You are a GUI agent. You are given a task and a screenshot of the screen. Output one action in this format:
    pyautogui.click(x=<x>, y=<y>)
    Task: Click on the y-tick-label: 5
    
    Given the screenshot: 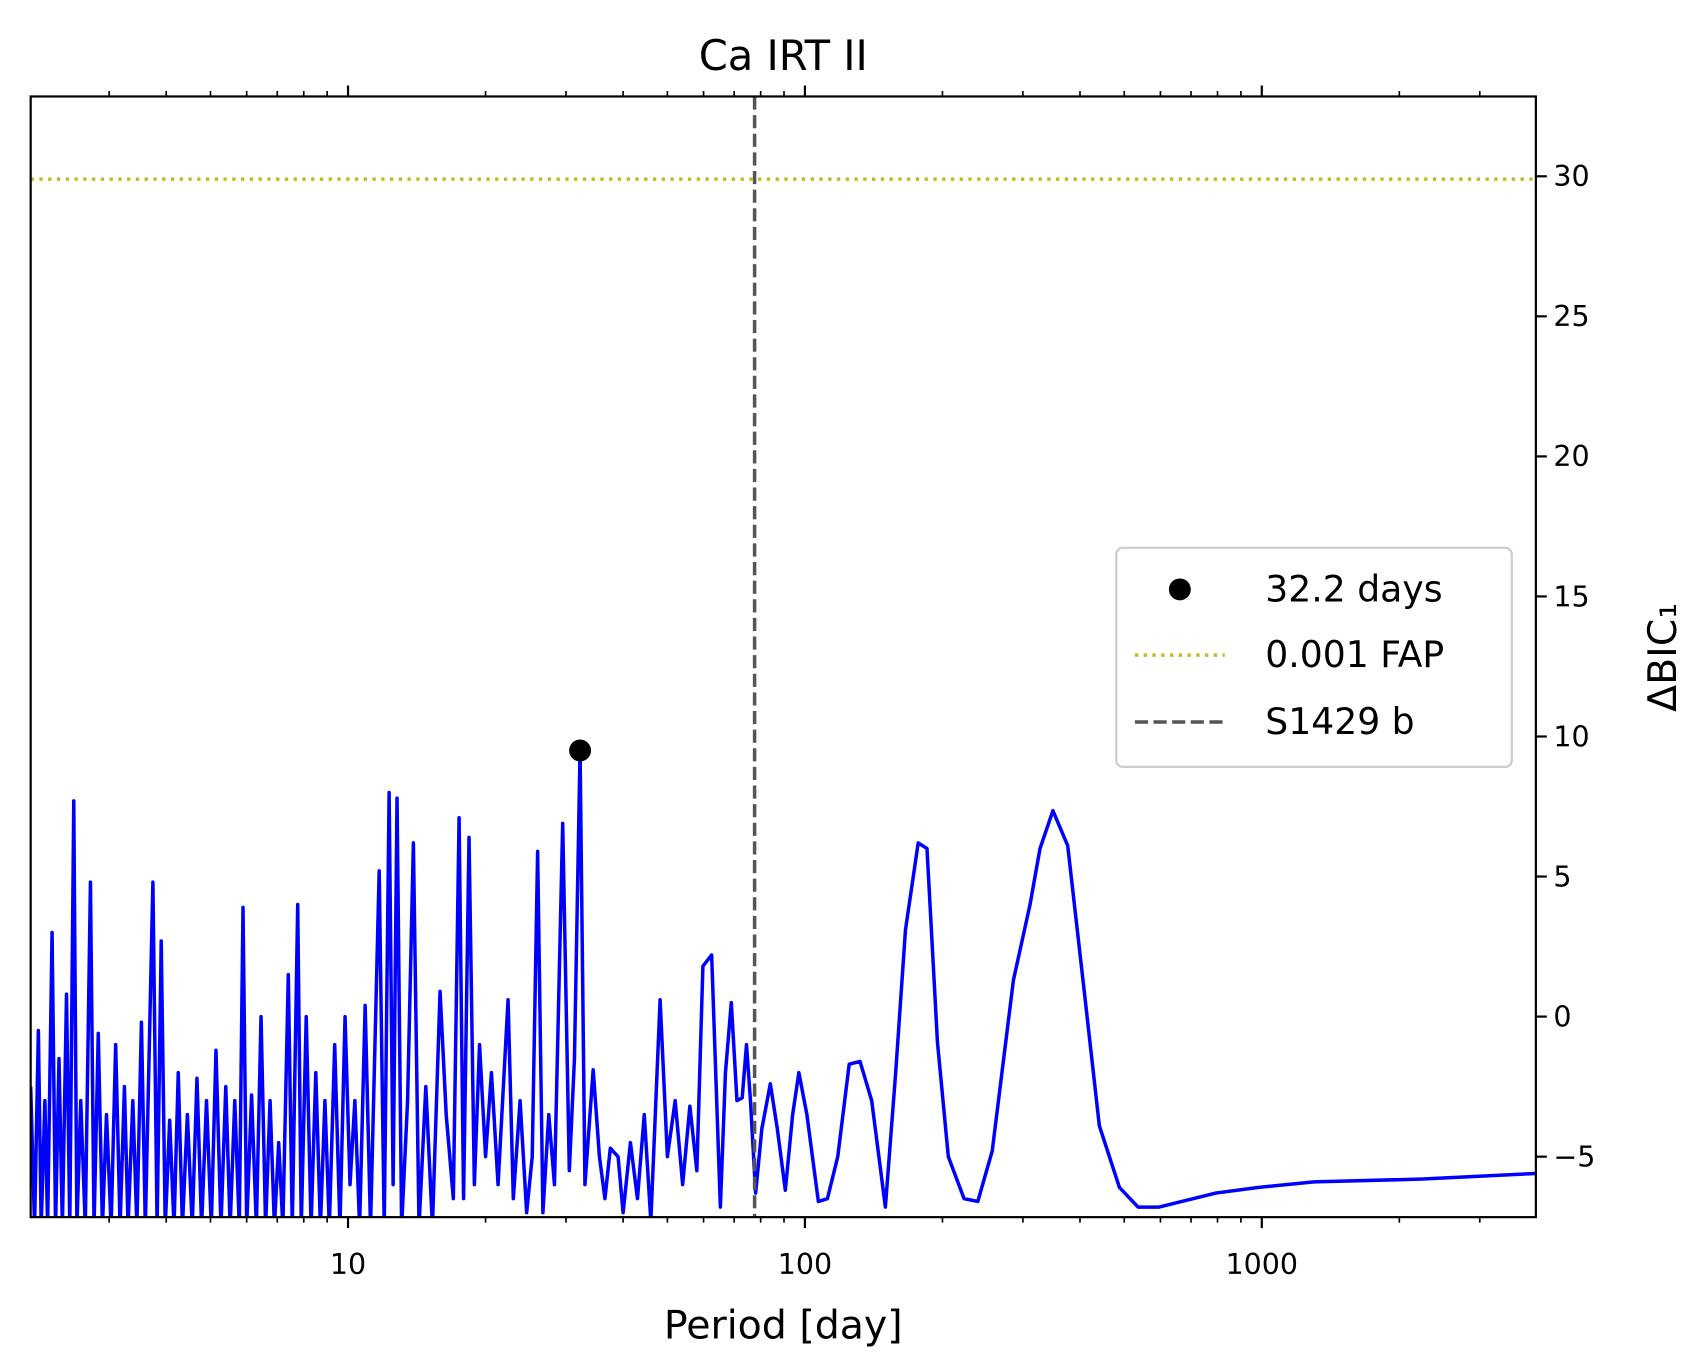 What is the action you would take?
    pyautogui.click(x=1562, y=876)
    